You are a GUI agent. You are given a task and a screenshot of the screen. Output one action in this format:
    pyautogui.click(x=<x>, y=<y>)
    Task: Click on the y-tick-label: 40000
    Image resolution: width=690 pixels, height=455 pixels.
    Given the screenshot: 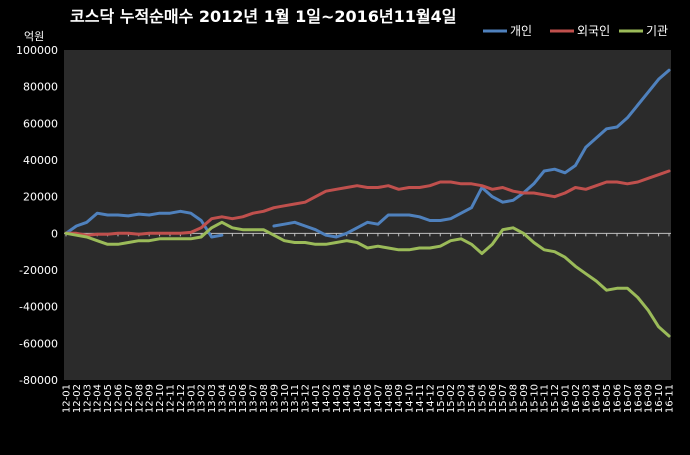 What is the action you would take?
    pyautogui.click(x=40, y=160)
    